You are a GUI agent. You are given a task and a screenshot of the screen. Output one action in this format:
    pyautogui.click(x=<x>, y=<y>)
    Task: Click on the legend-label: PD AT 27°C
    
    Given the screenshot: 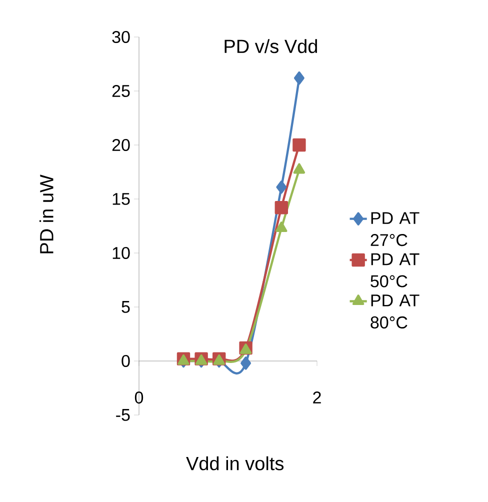 What is the action you would take?
    pyautogui.click(x=395, y=229)
    